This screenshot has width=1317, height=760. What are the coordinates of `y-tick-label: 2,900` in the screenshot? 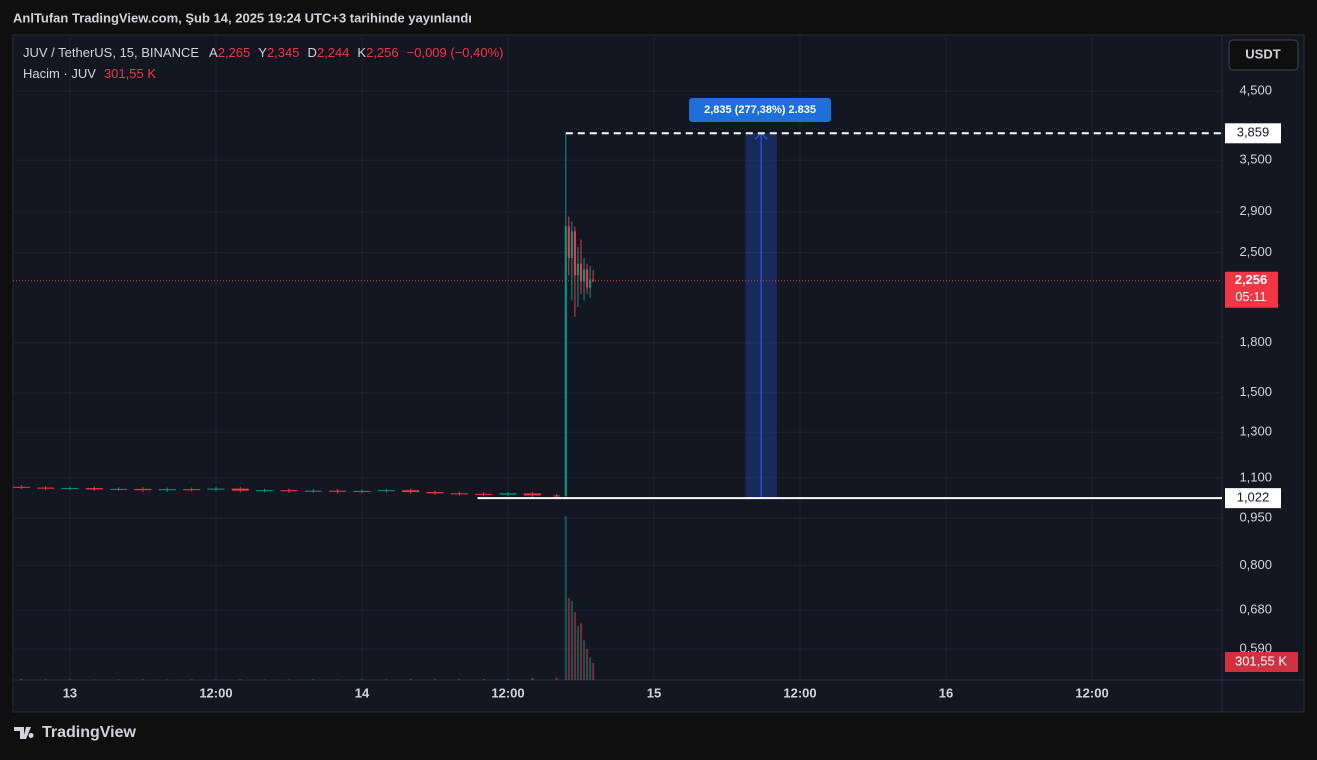 It's located at (1255, 210).